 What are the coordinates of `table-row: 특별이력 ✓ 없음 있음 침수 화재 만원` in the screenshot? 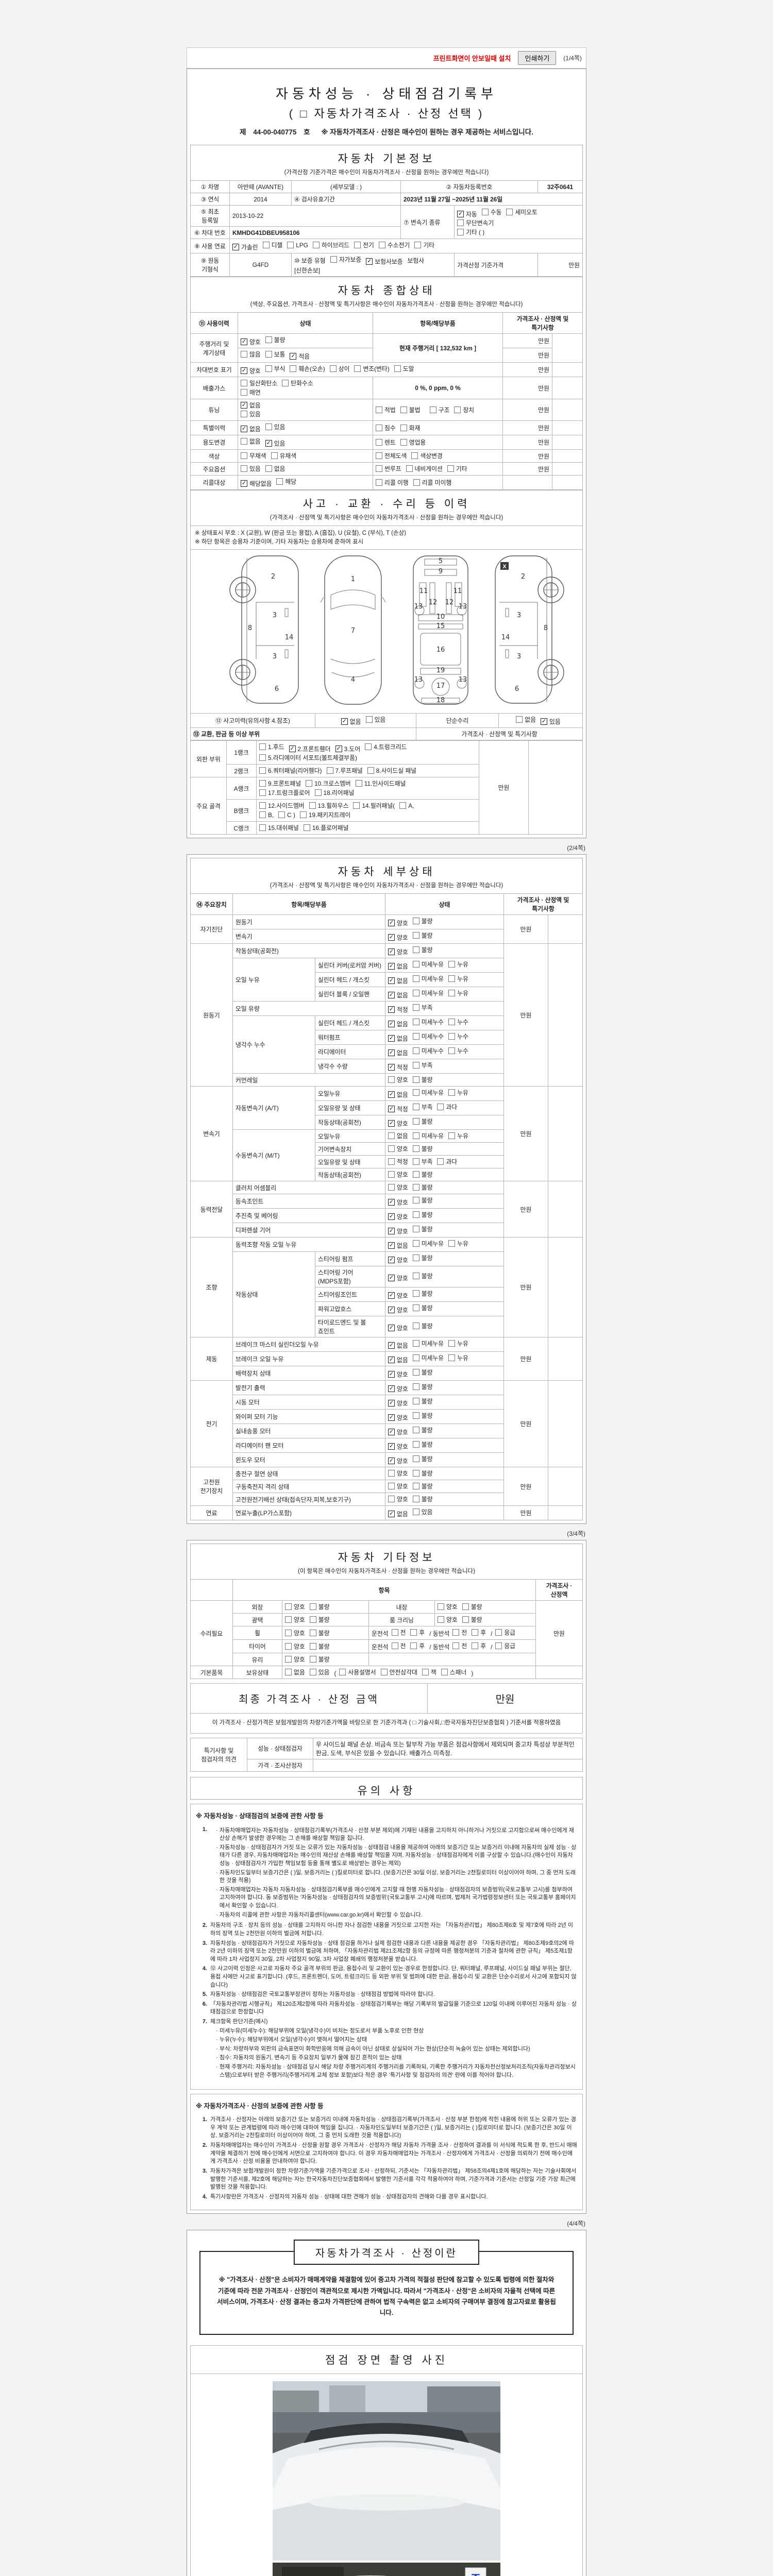 It's located at (386, 427).